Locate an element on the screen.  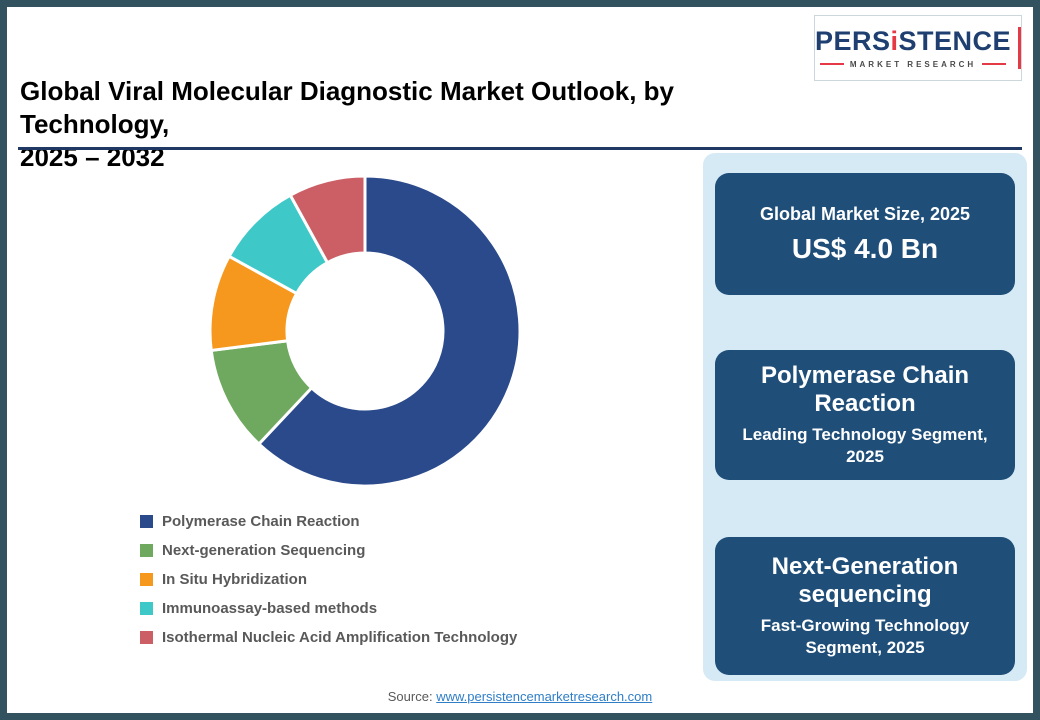
legend-item: Next-generation Sequencing is located at coordinates (328, 550).